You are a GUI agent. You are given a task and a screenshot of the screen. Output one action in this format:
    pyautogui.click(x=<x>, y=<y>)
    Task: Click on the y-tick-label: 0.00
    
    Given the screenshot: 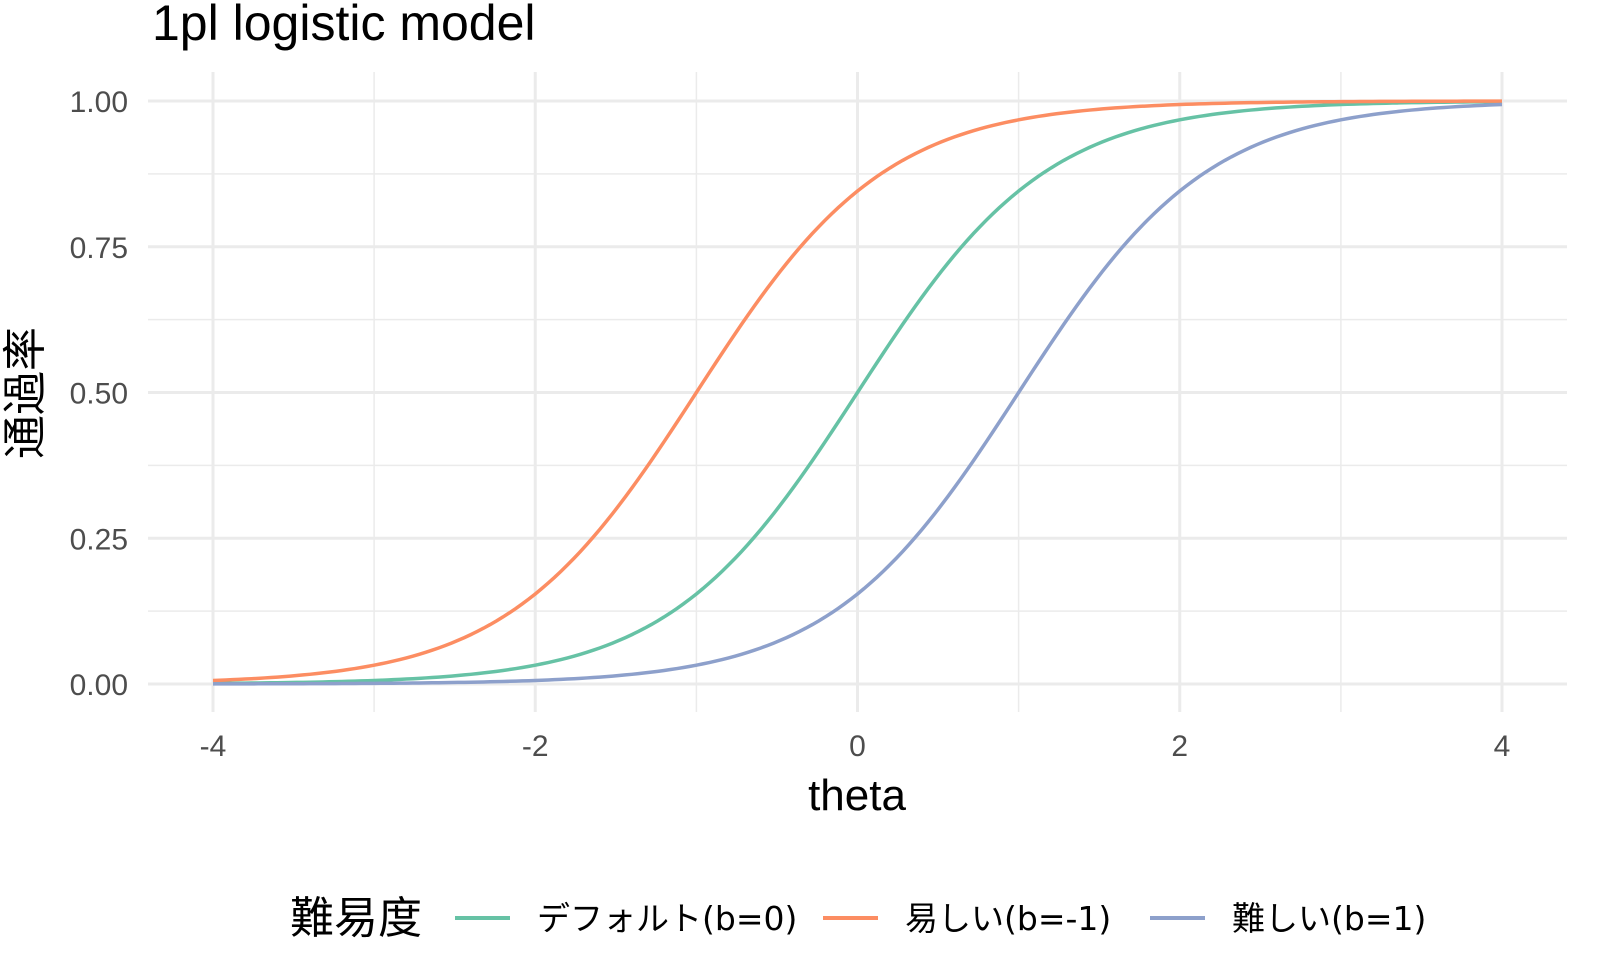 What is the action you would take?
    pyautogui.click(x=99, y=685)
    